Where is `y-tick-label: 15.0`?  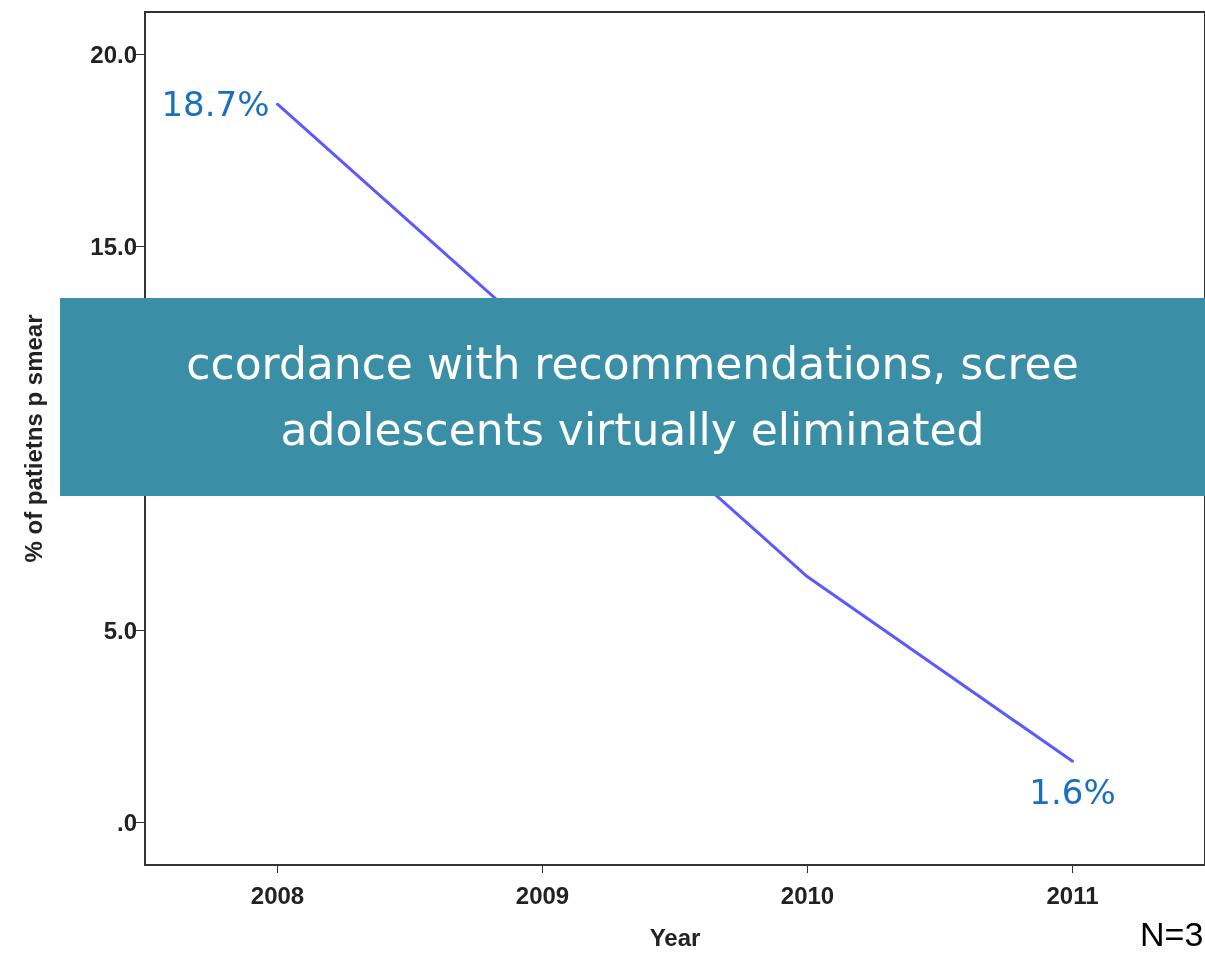 y-tick-label: 15.0 is located at coordinates (113, 246).